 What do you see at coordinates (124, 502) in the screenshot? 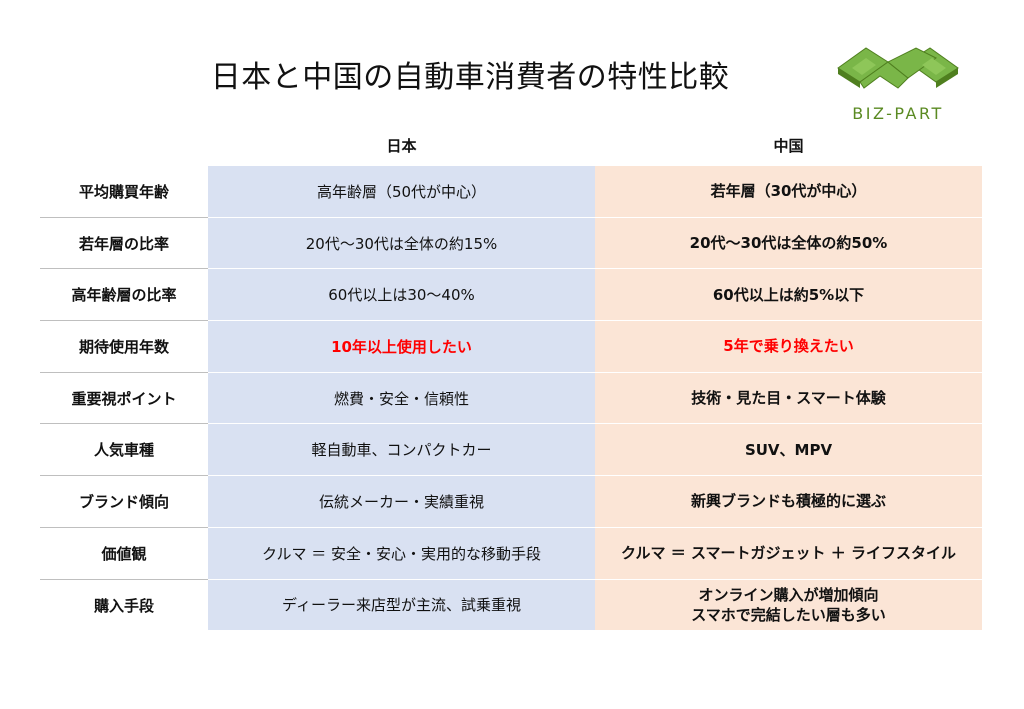
I see `row-label: ブランド傾向` at bounding box center [124, 502].